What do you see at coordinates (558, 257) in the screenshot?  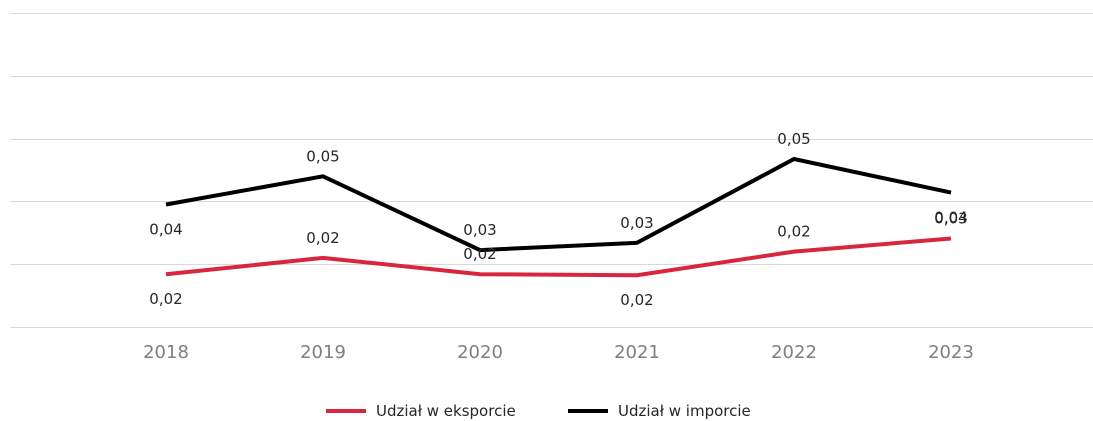 I see `series-line-export` at bounding box center [558, 257].